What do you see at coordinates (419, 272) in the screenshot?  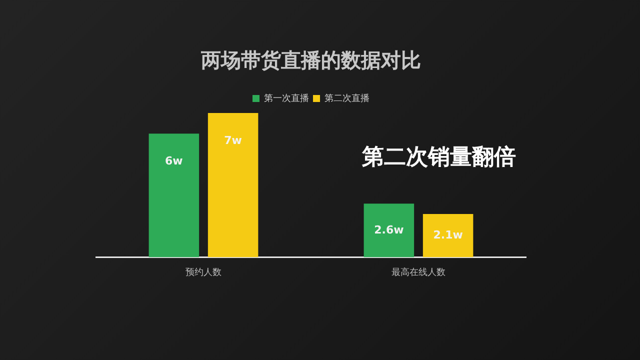 I see `x-tick-label: 最高在线人数` at bounding box center [419, 272].